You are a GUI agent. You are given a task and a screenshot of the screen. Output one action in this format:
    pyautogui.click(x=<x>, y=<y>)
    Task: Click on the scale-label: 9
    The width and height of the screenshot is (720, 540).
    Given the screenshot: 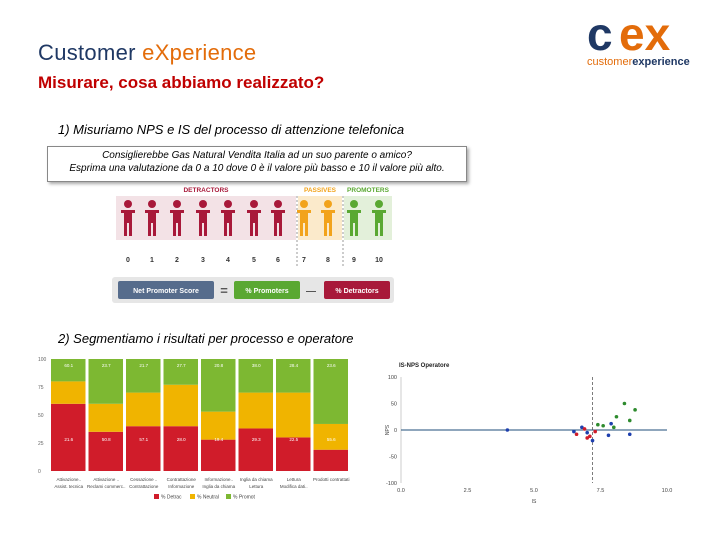 What is the action you would take?
    pyautogui.click(x=354, y=260)
    